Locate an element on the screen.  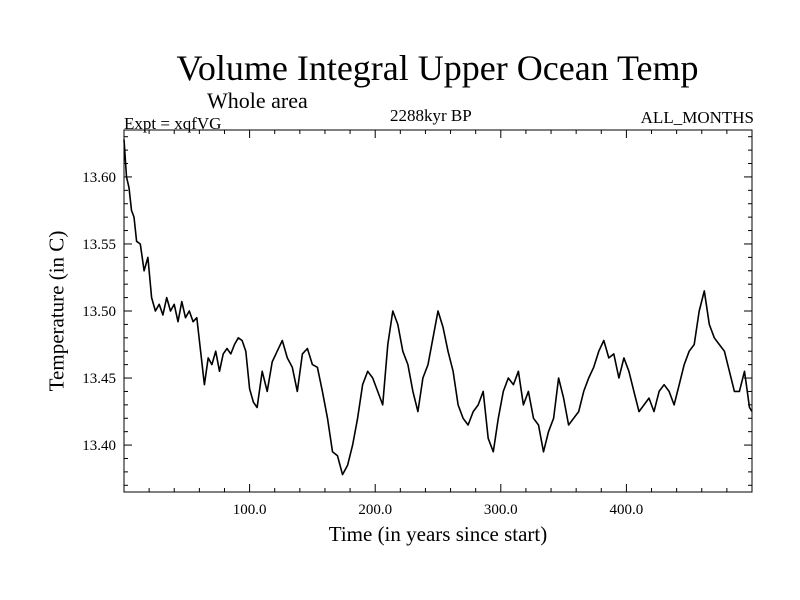
experiment-label: Expt = xqfVG is located at coordinates (173, 123).